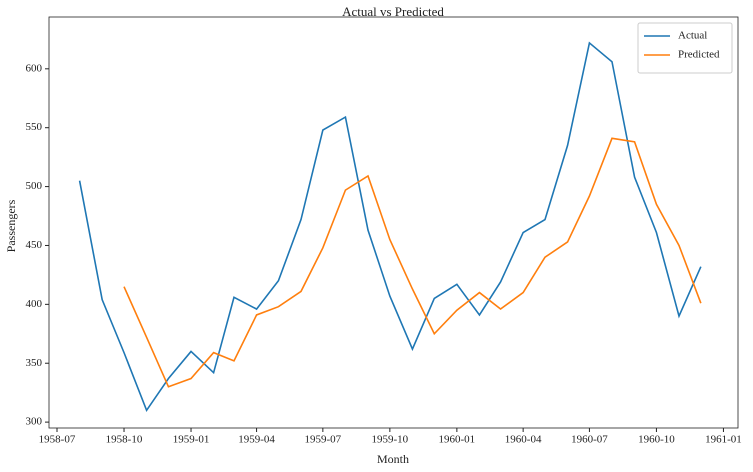 This screenshot has width=753, height=472. What do you see at coordinates (723, 440) in the screenshot?
I see `x-tick-label: 1961-01` at bounding box center [723, 440].